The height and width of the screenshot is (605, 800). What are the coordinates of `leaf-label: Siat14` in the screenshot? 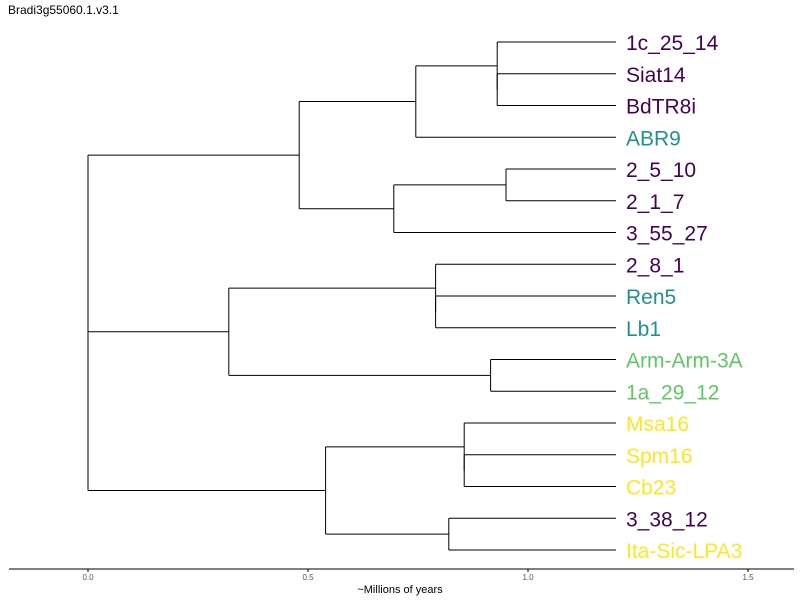 It's located at (656, 75).